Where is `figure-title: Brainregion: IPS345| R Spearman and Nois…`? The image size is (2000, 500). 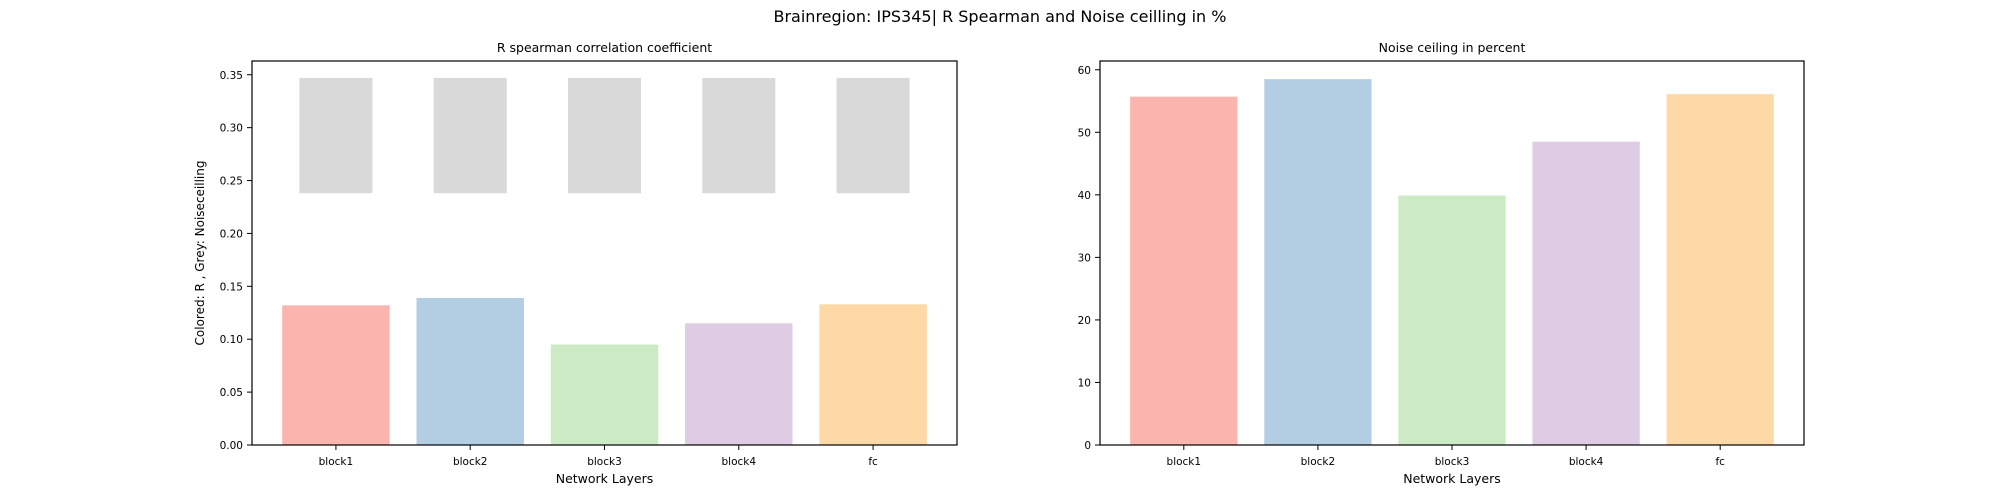 figure-title: Brainregion: IPS345| R Spearman and Nois… is located at coordinates (1000, 16).